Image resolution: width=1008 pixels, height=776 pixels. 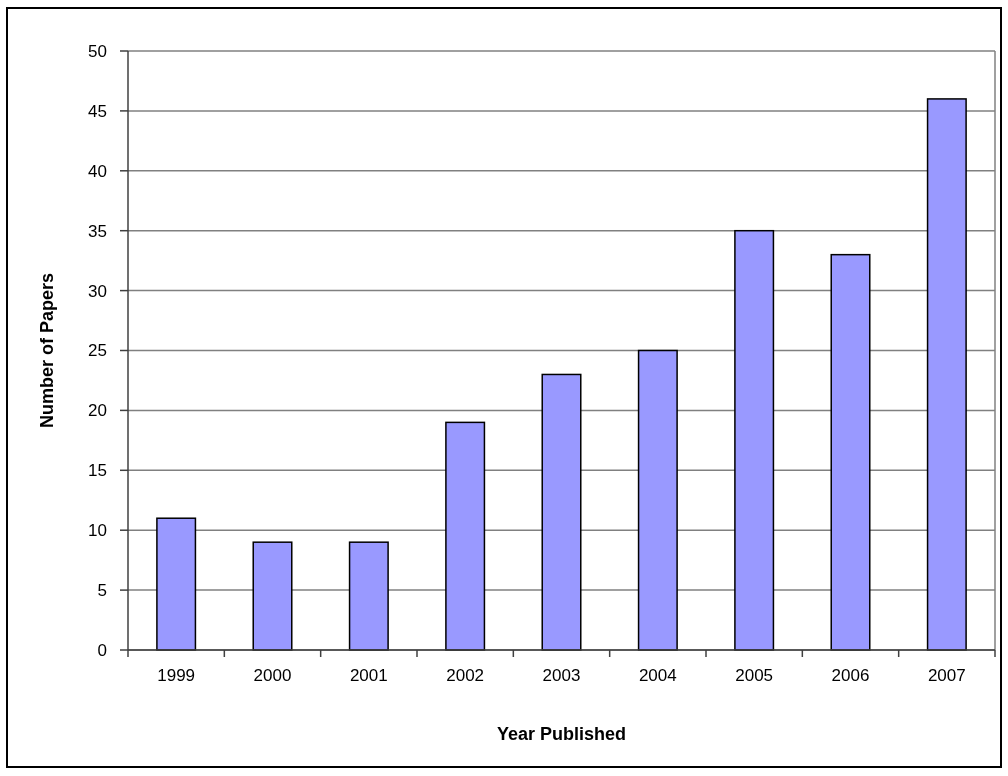 I want to click on y-tick-label: 0, so click(x=102, y=650).